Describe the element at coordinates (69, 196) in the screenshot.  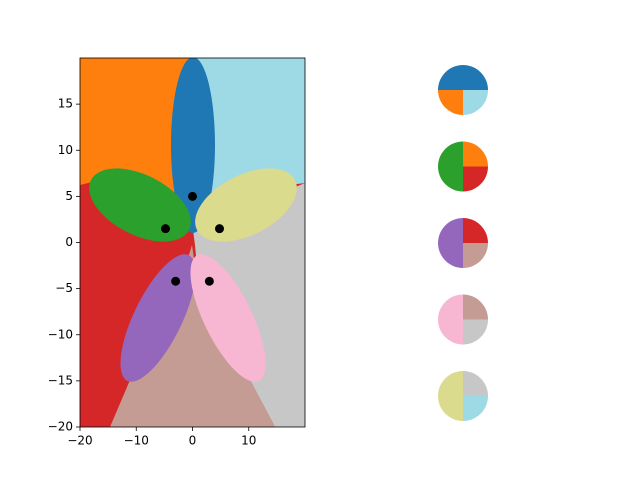
I see `y-tick-label: 5` at that location.